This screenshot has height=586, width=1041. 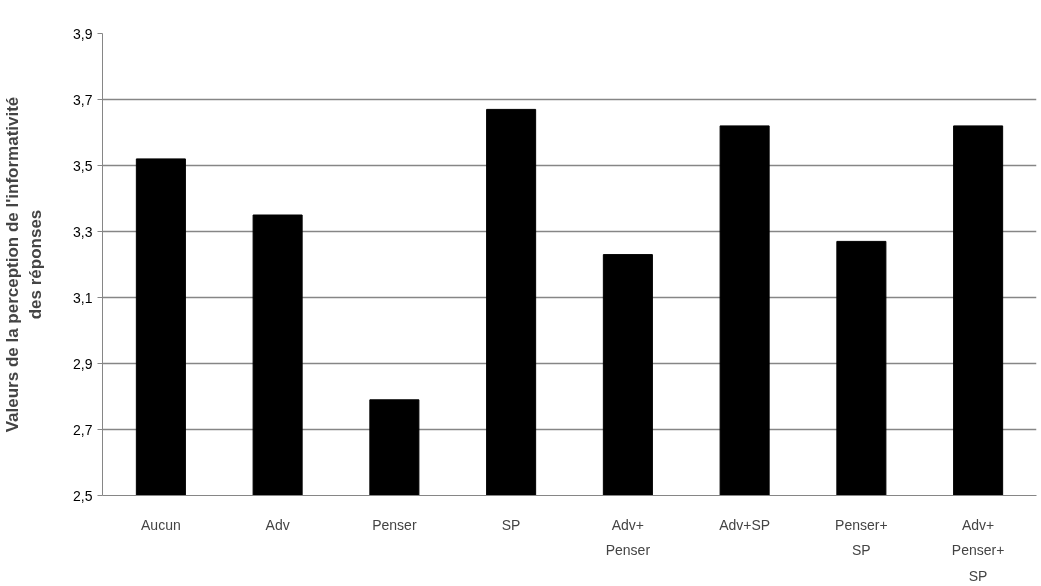 What do you see at coordinates (83, 99) in the screenshot?
I see `y-tick-label: 3,7` at bounding box center [83, 99].